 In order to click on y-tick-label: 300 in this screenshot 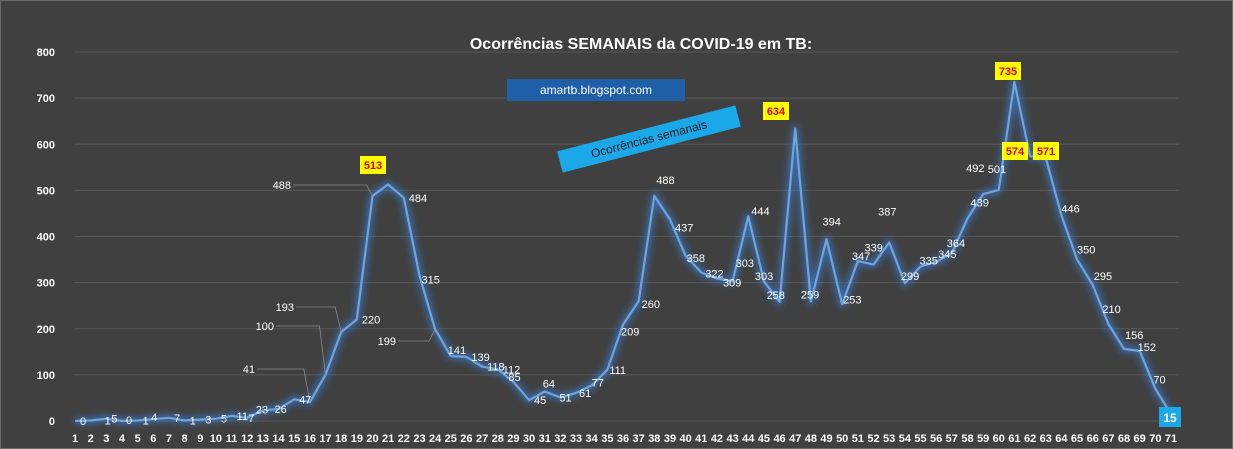, I will do `click(46, 284)`.